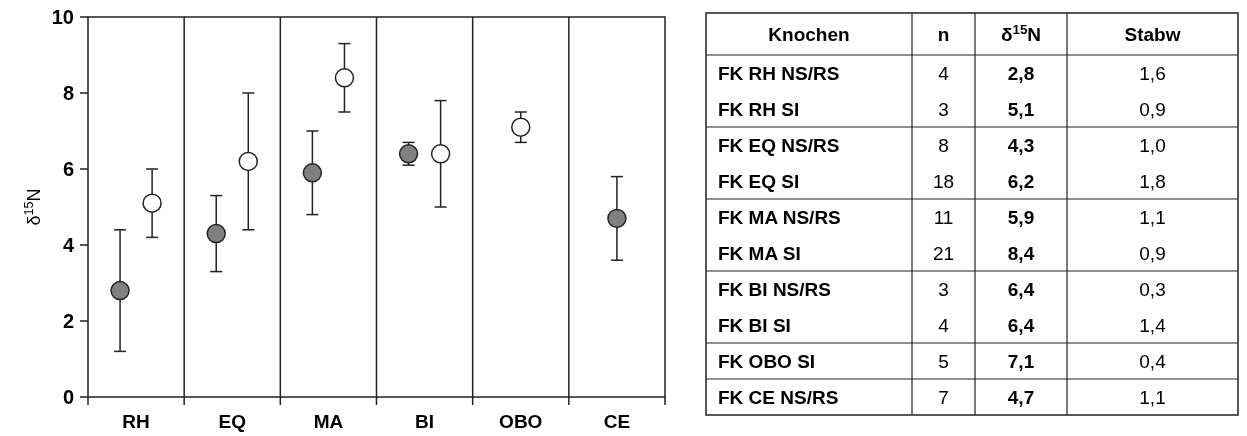 The height and width of the screenshot is (436, 1247). I want to click on text: 4,3, so click(1021, 145).